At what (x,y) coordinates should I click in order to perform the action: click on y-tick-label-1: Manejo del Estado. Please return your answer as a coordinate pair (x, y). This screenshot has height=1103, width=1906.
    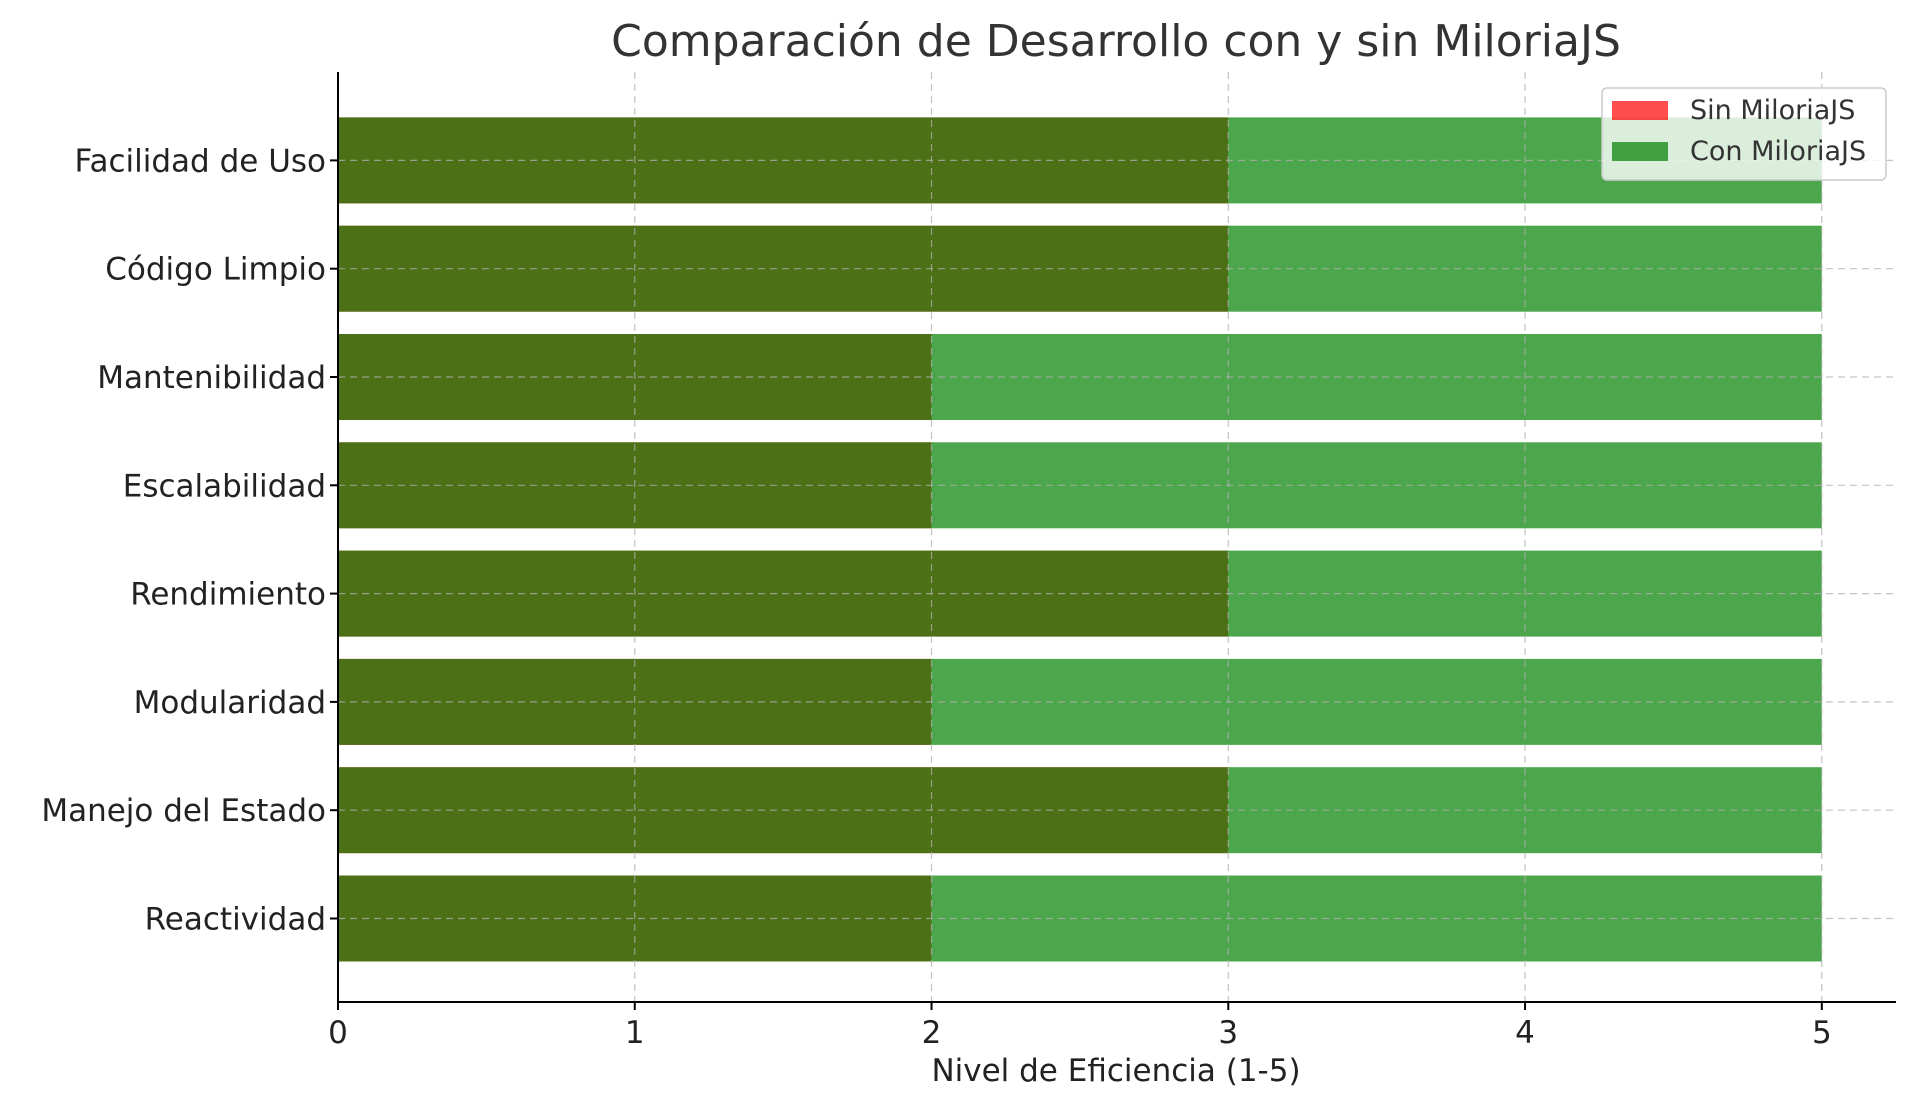
    Looking at the image, I should click on (183, 811).